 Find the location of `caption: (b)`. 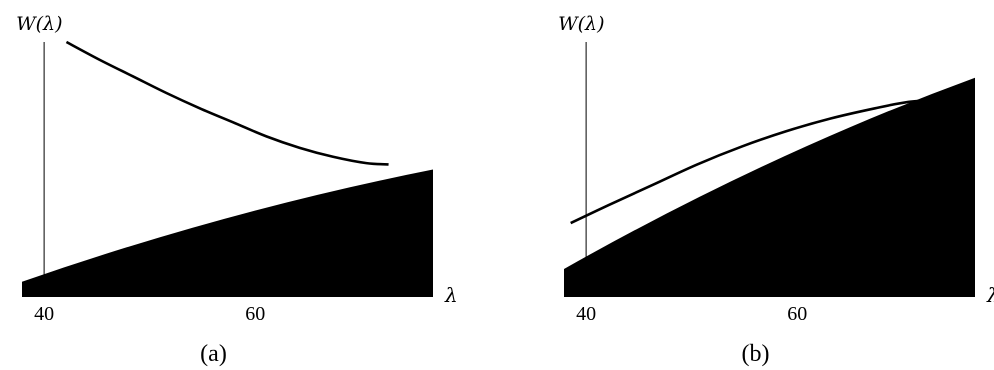

caption: (b) is located at coordinates (756, 354).